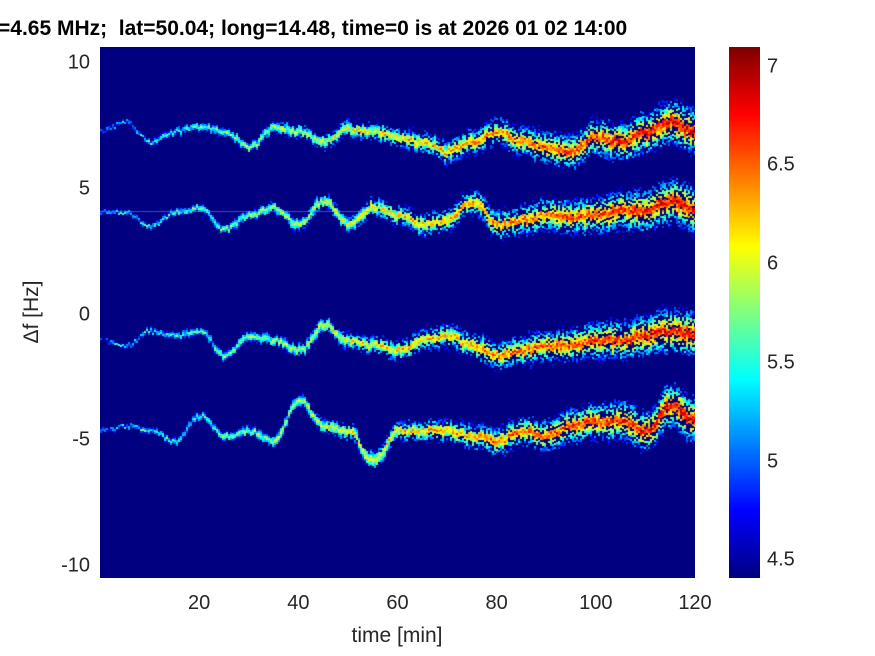  What do you see at coordinates (75, 565) in the screenshot?
I see `y-tick-label: -10` at bounding box center [75, 565].